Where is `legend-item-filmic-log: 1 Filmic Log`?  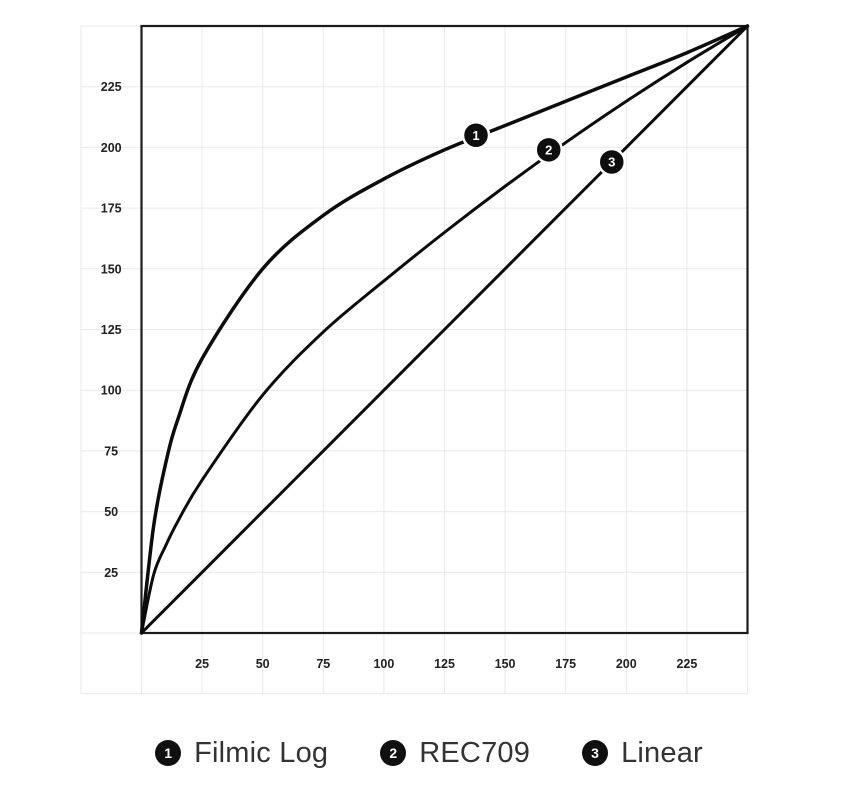 legend-item-filmic-log: 1 Filmic Log is located at coordinates (241, 753).